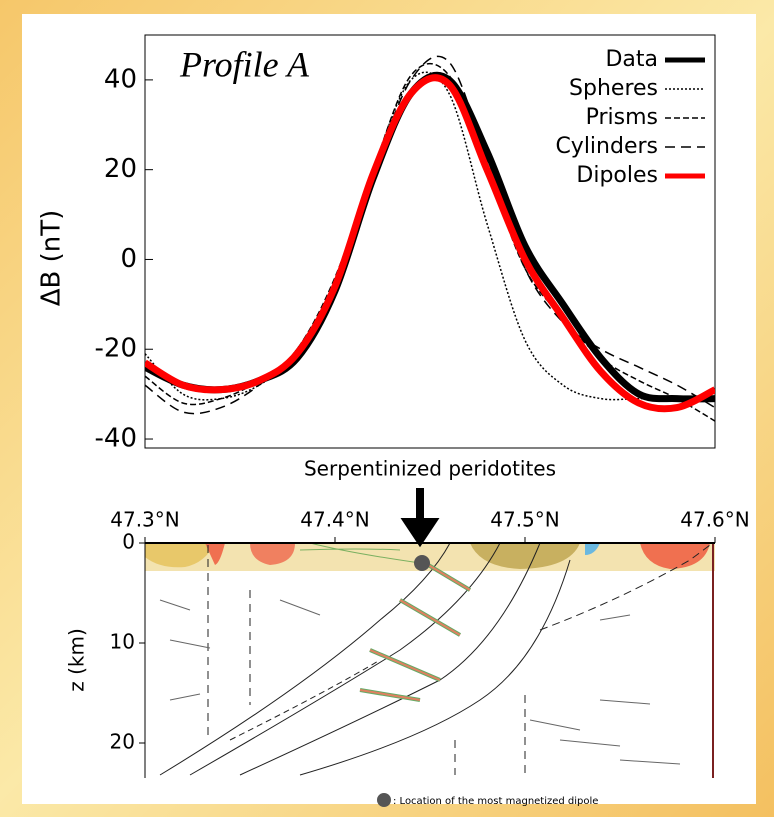 The width and height of the screenshot is (774, 817). What do you see at coordinates (116, 439) in the screenshot?
I see `y-tick-label: -40` at bounding box center [116, 439].